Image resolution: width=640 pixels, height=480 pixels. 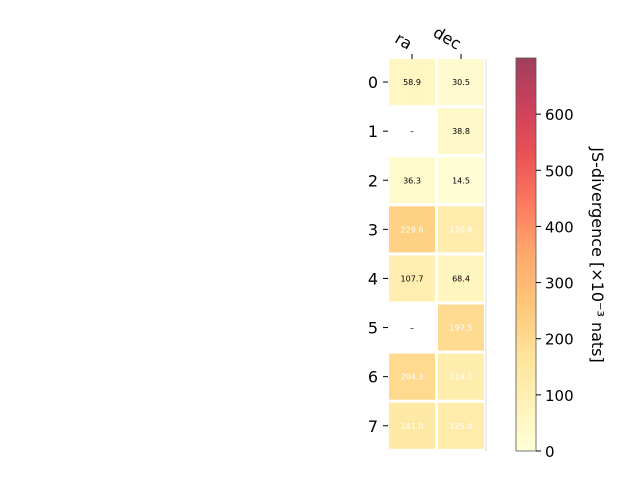 I want to click on colorbar: 0 100 200 300 400 500 600, so click(x=544, y=259).